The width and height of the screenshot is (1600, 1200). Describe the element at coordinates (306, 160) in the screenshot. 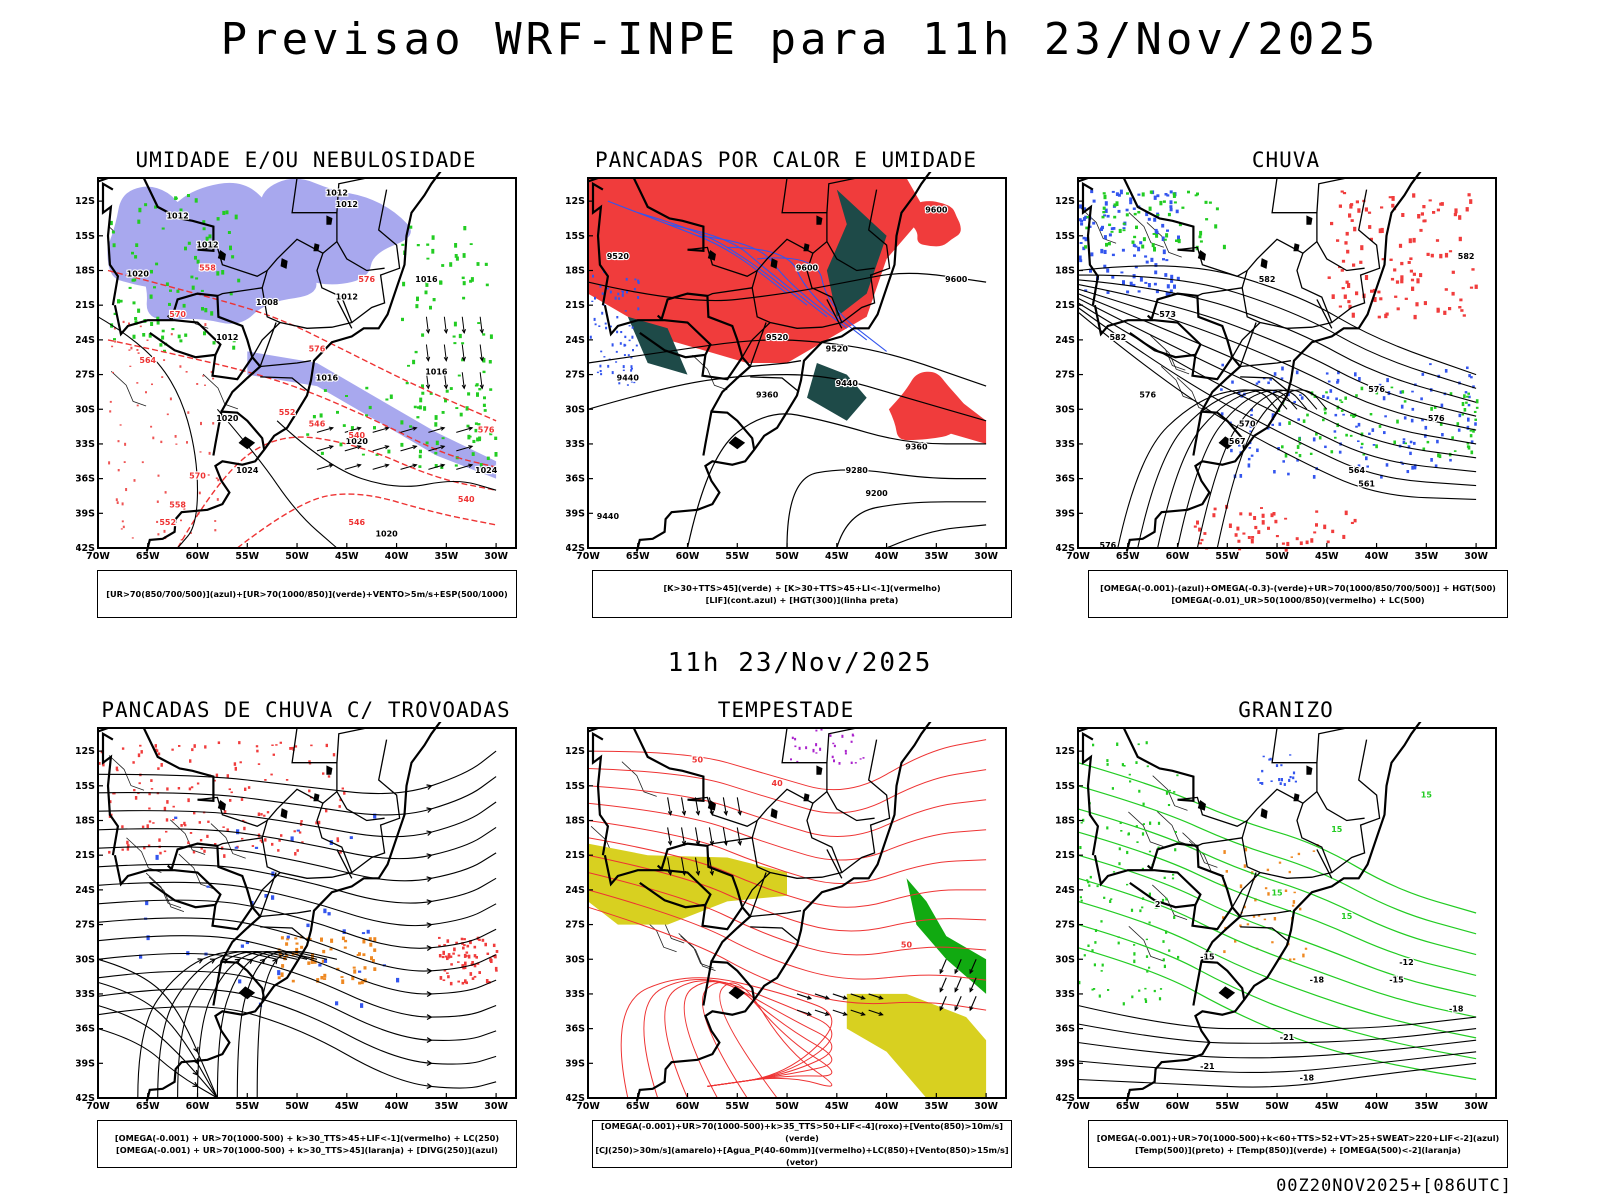

I see `panel-title-humidity: UMIDADE E/OU NEBULOSIDADE` at that location.